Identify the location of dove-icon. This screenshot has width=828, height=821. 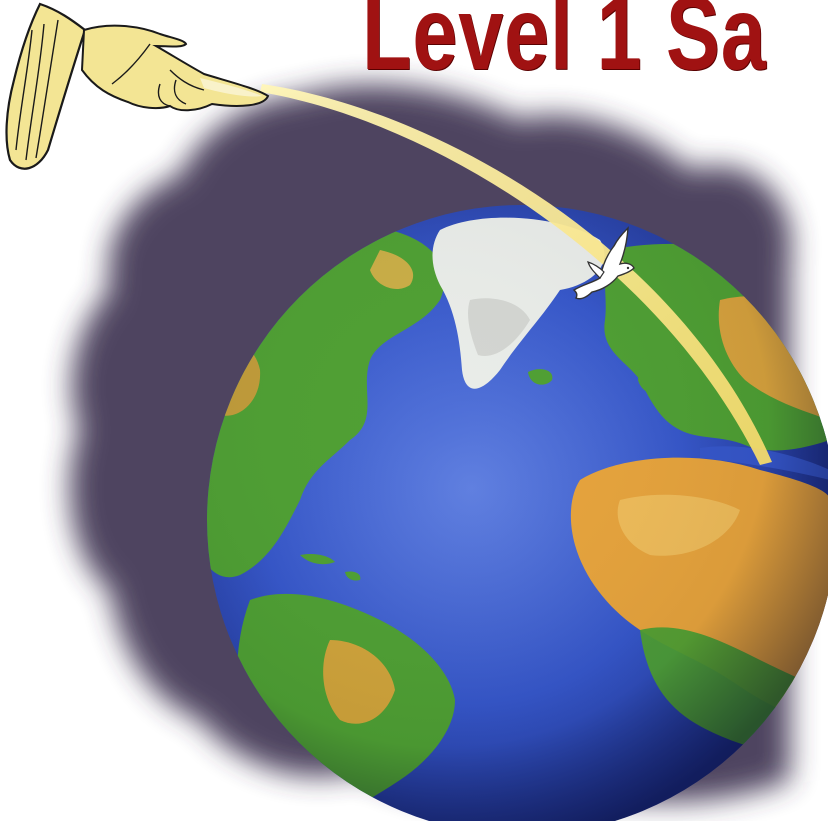
(603, 263).